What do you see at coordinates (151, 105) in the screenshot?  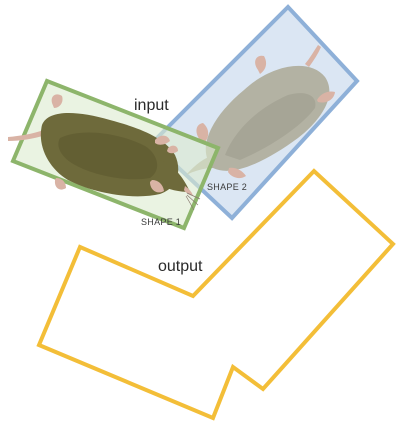 I see `input-label: input` at bounding box center [151, 105].